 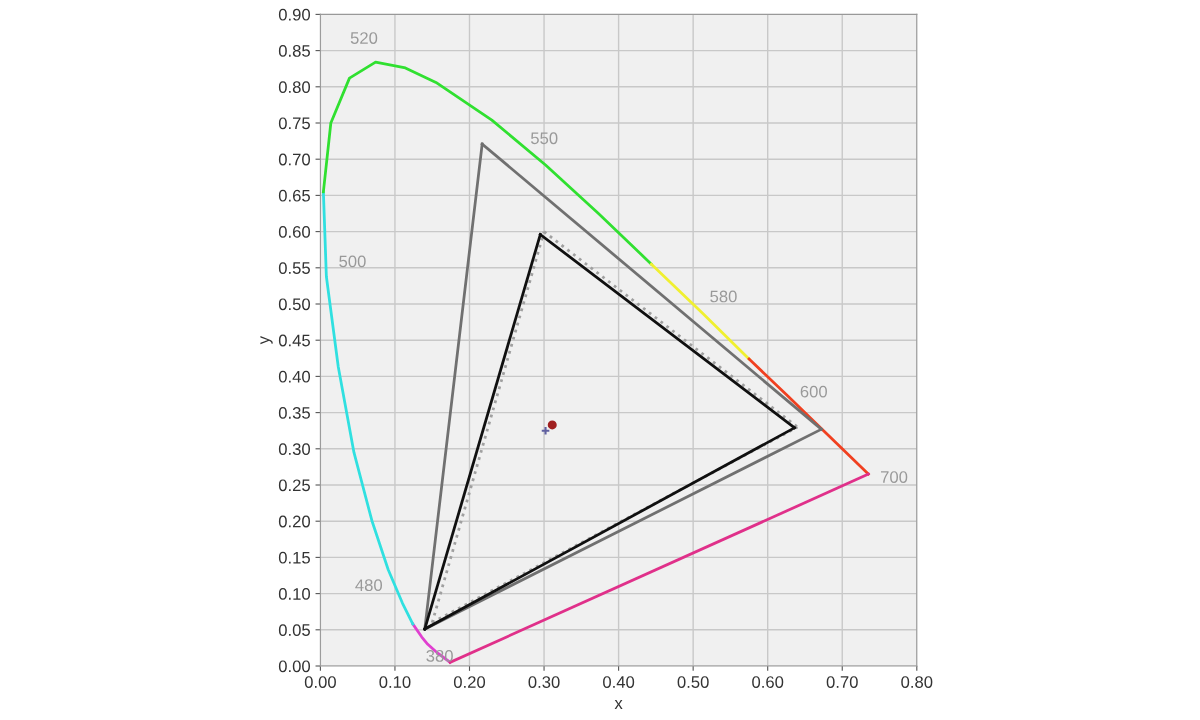 I want to click on y-tick-label: 0.45, so click(x=294, y=340).